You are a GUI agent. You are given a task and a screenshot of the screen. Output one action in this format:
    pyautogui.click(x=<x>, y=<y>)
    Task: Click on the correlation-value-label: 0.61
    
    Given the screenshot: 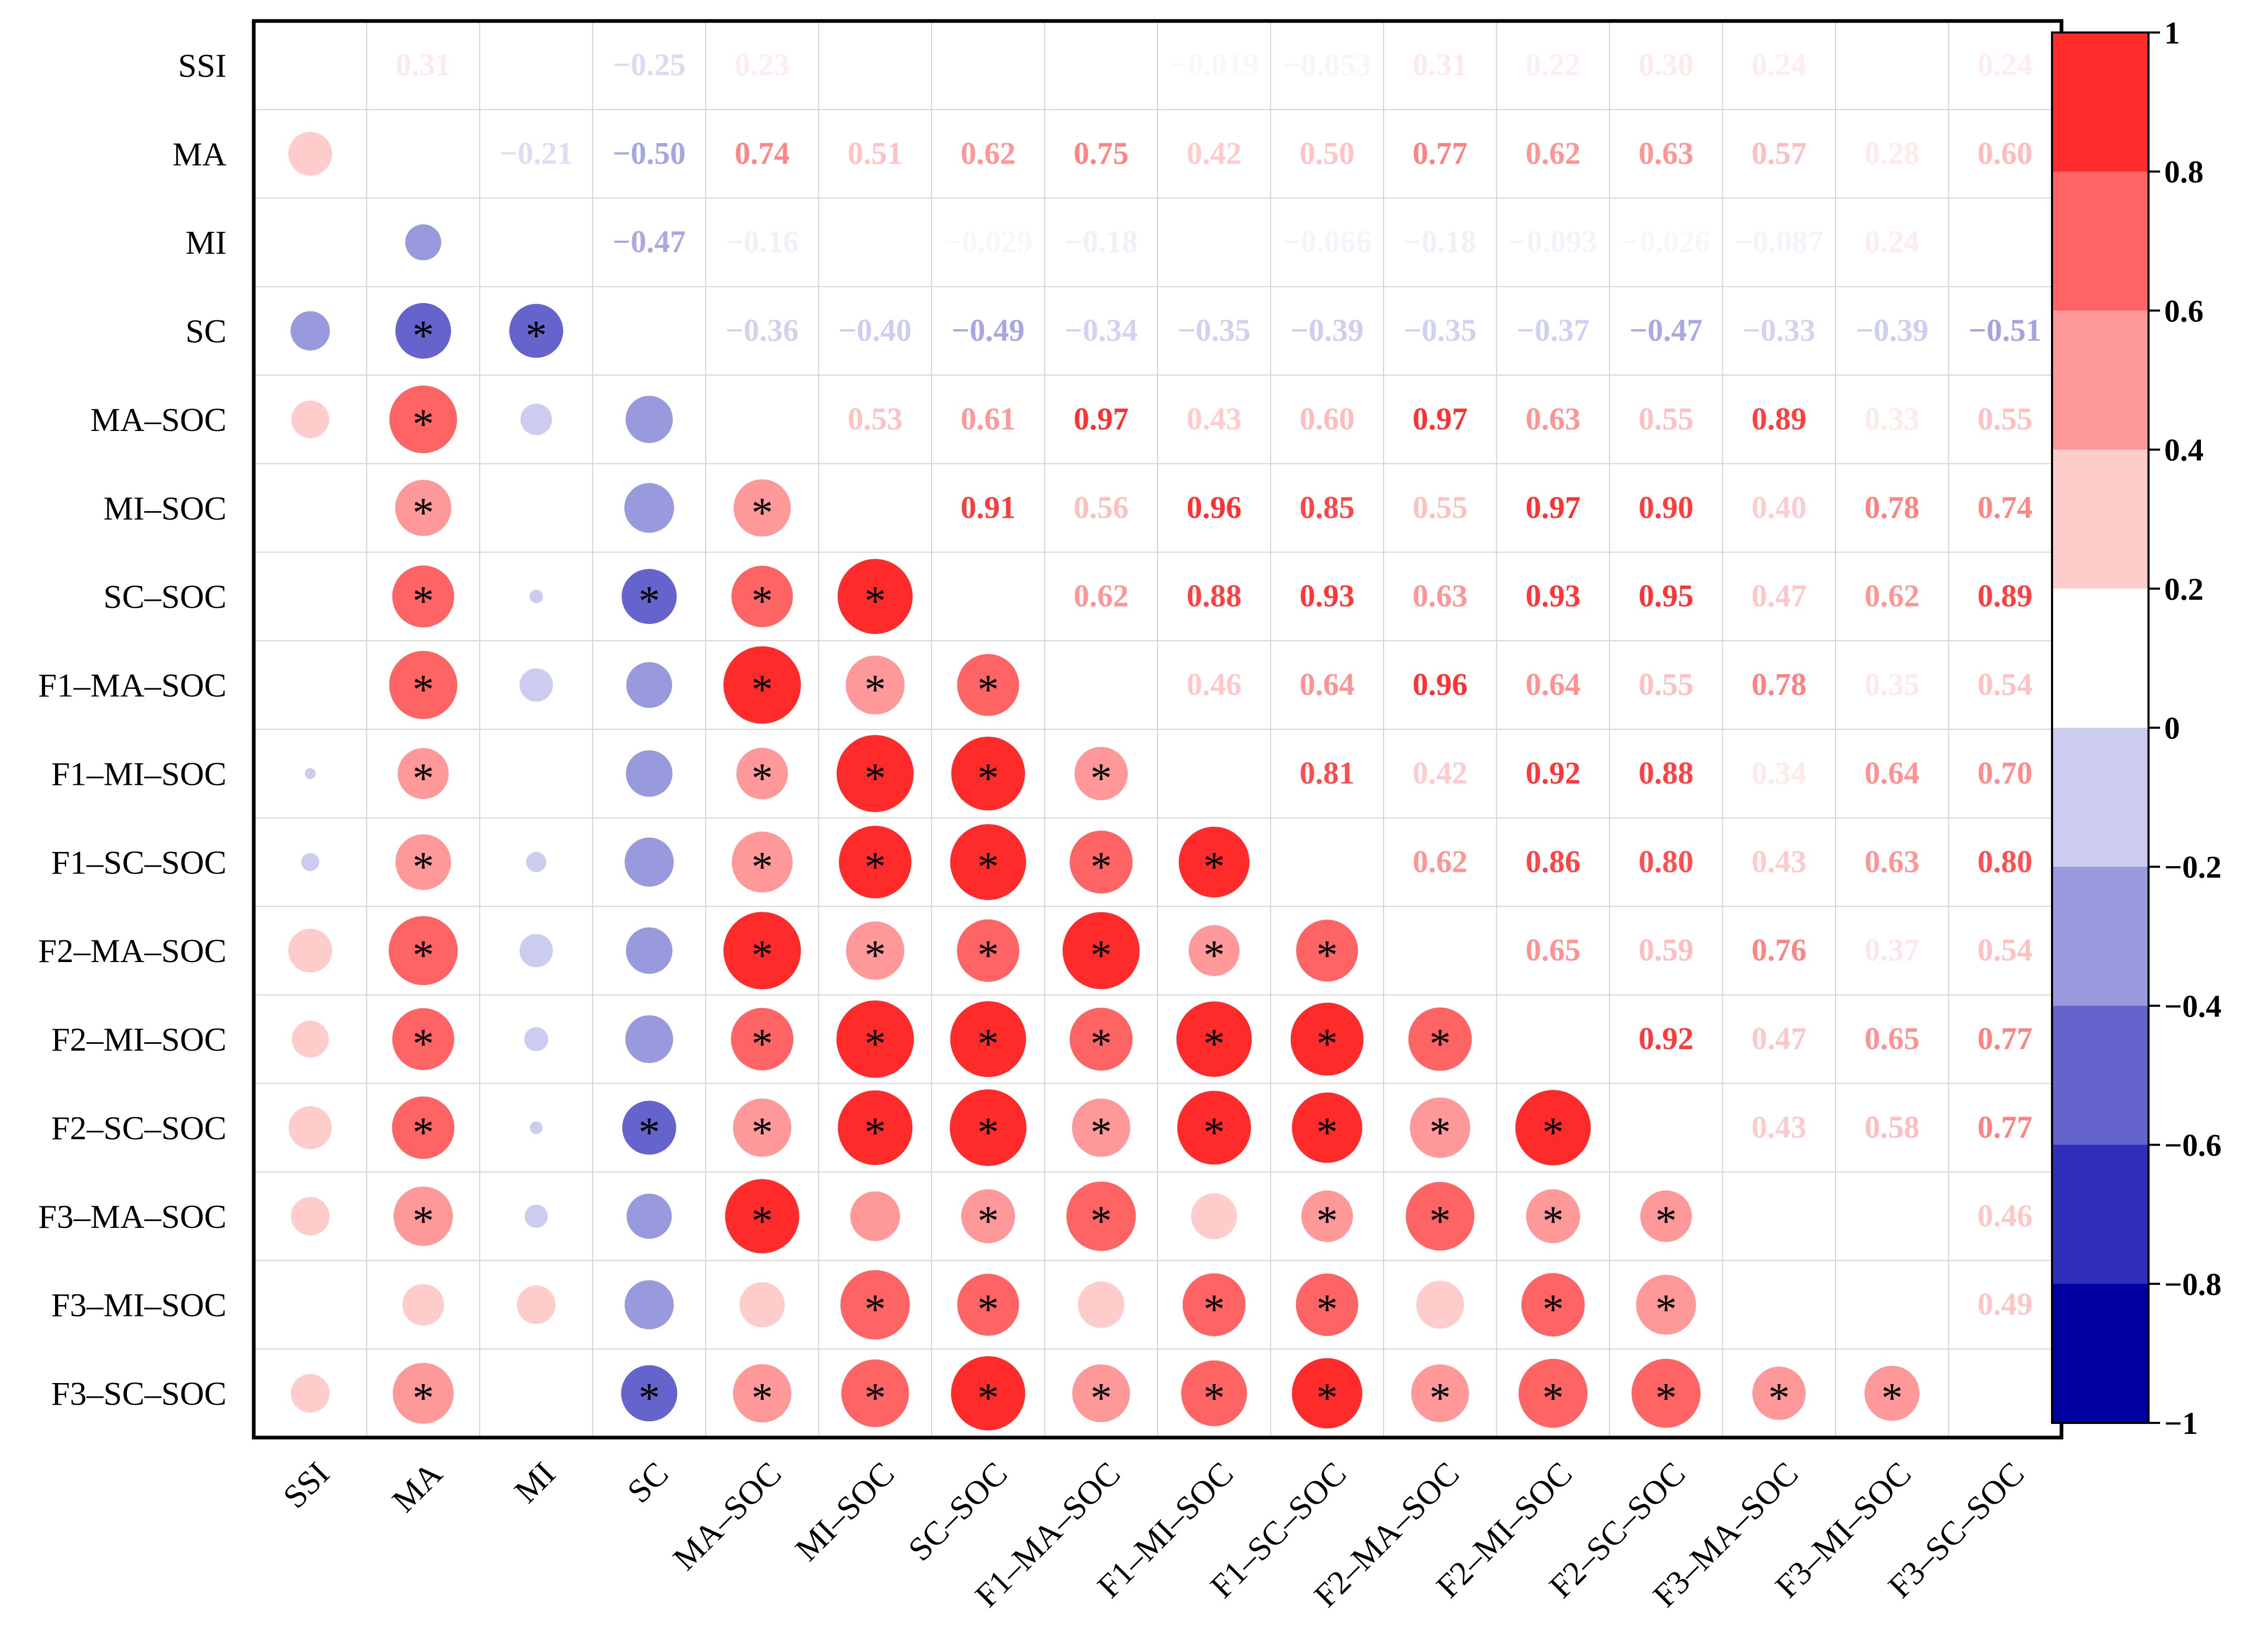 What is the action you would take?
    pyautogui.click(x=988, y=419)
    